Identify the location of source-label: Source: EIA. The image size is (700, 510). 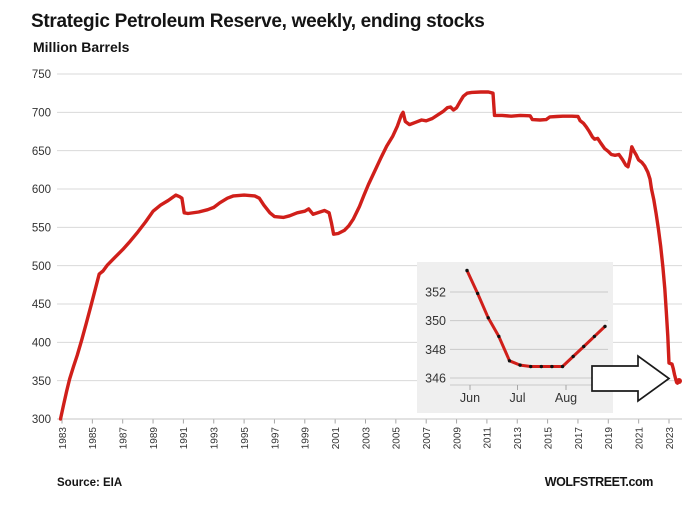
(90, 483).